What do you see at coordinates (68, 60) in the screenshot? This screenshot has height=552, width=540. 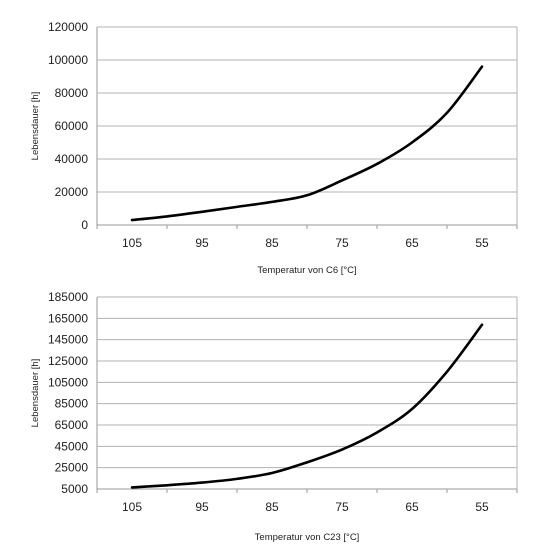 I see `y-tick-label: 100000` at bounding box center [68, 60].